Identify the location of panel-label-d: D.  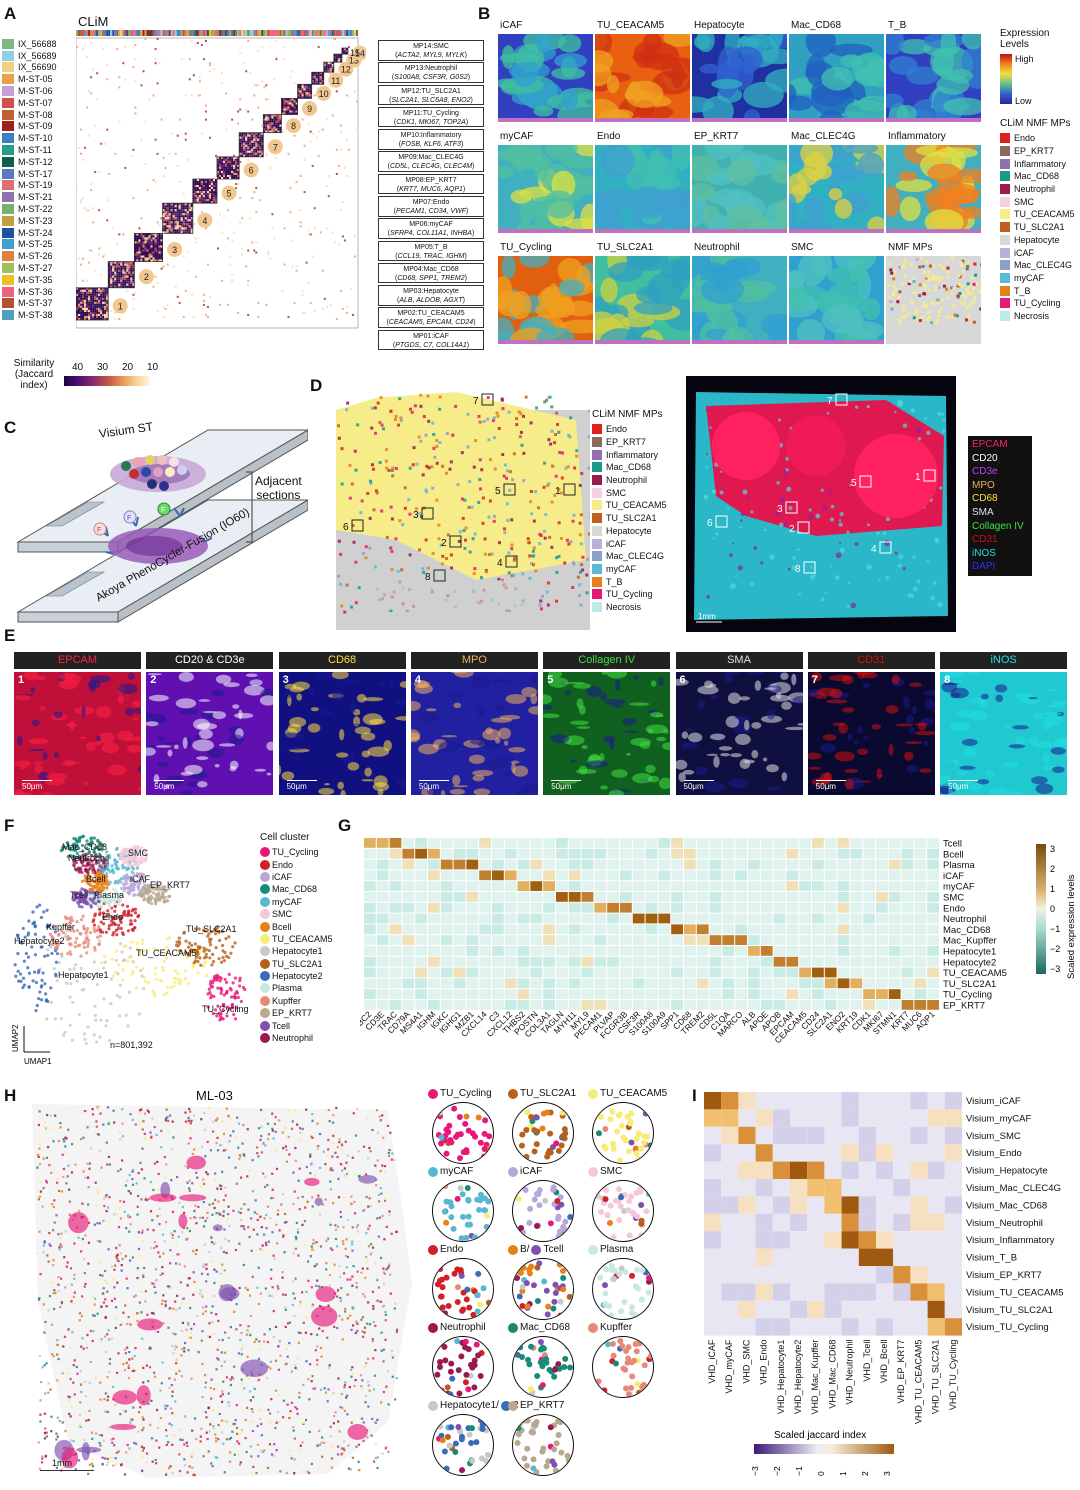
(316, 385).